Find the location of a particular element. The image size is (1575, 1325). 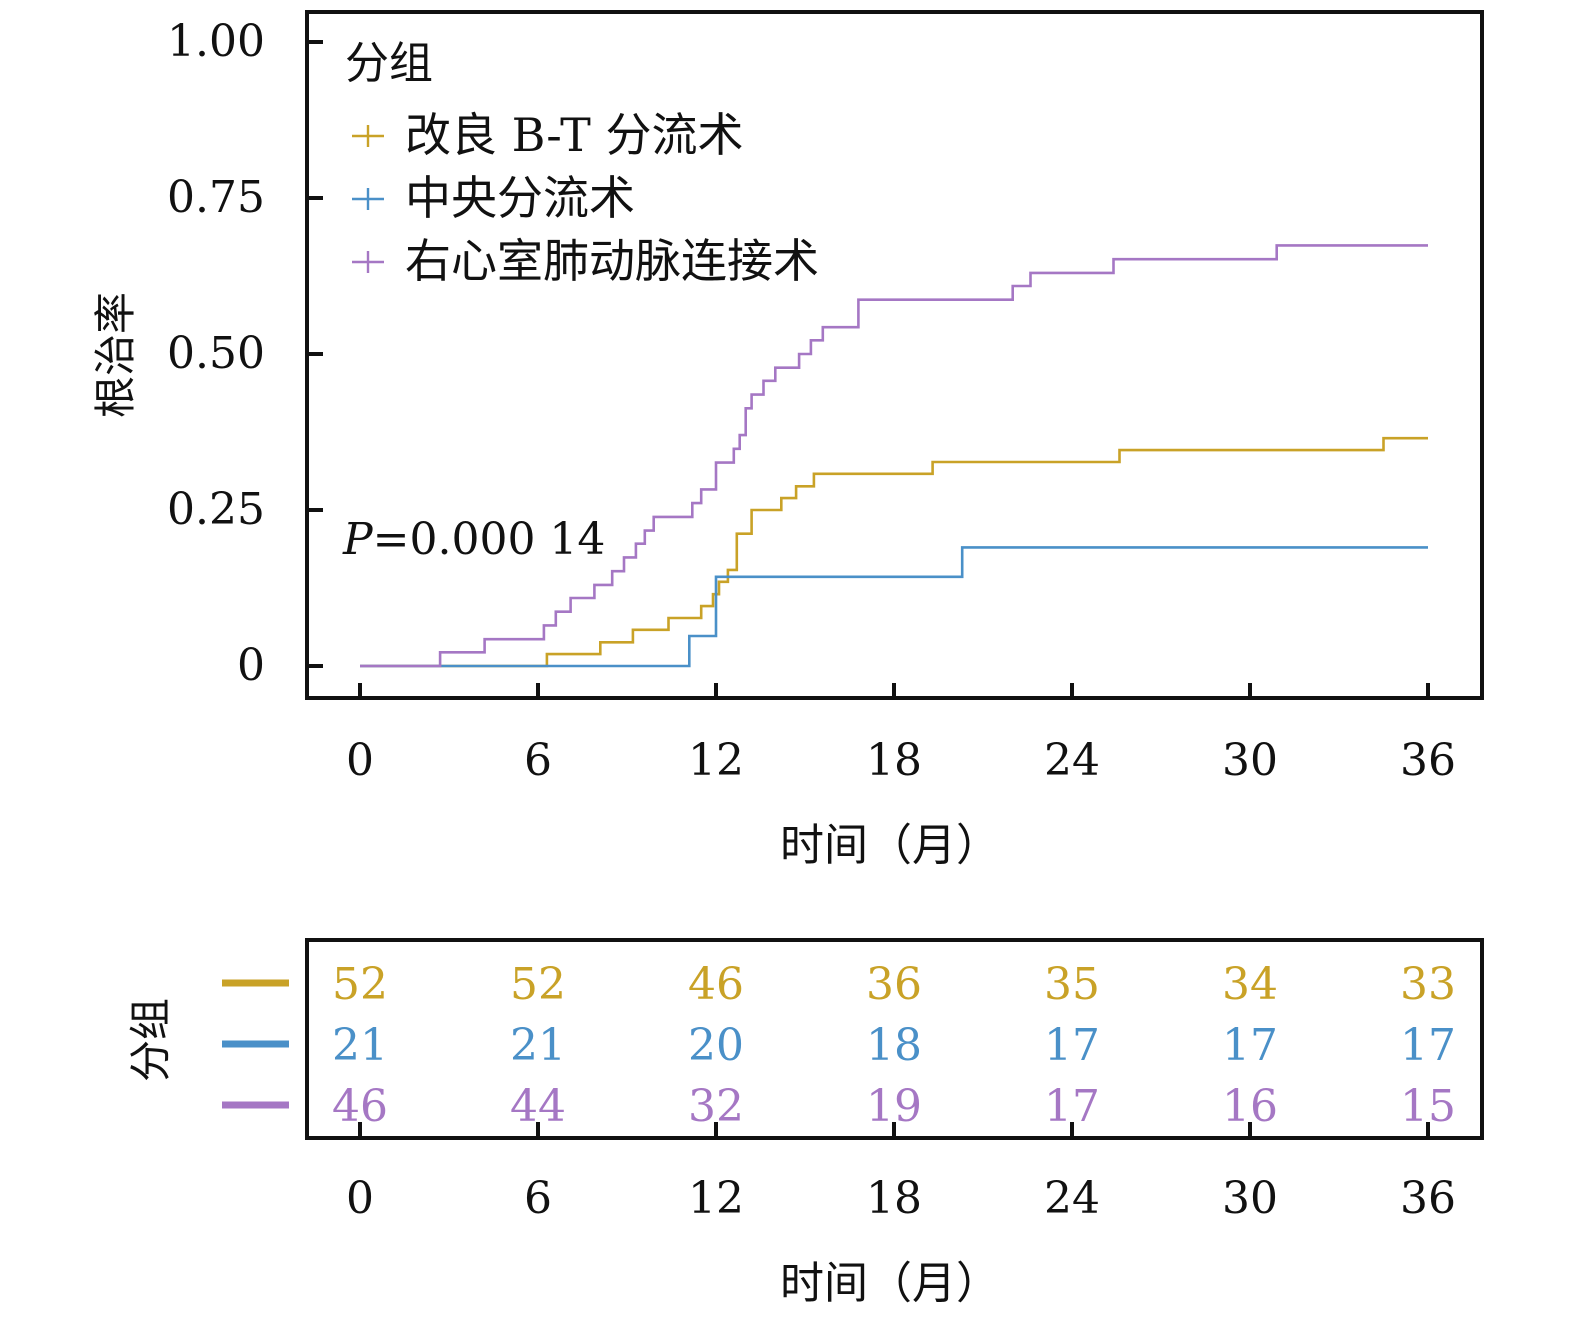

legend-entry-2: 中央分流术 is located at coordinates (493, 198).